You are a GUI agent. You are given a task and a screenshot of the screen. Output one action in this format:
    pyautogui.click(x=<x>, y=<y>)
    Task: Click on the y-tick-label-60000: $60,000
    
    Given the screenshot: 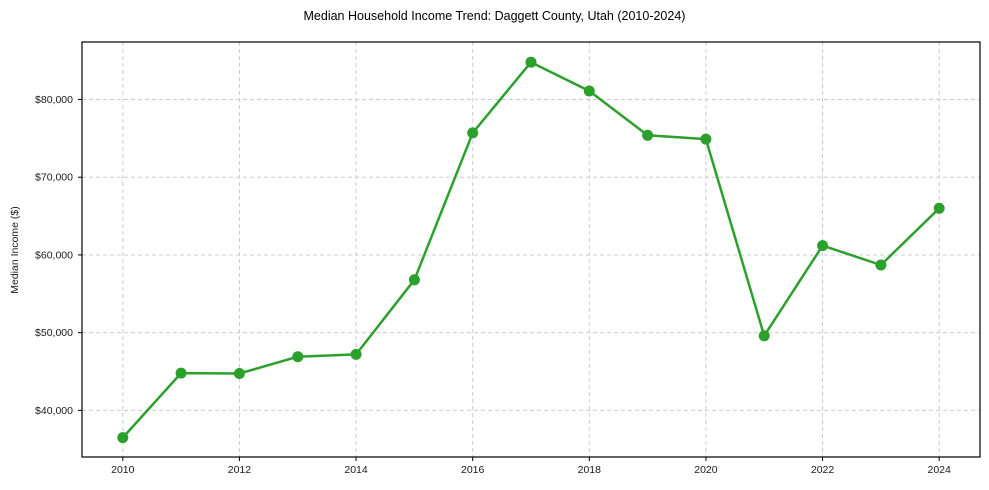 What is the action you would take?
    pyautogui.click(x=54, y=255)
    